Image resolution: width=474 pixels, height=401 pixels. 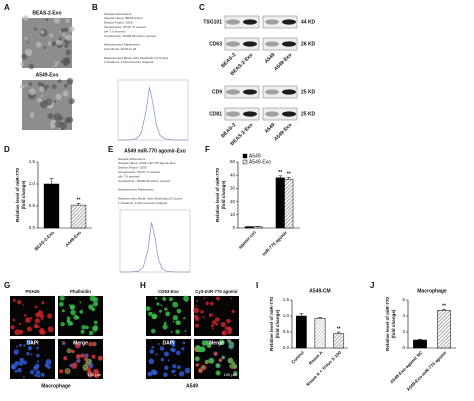 I want to click on y-tick-label: 0, so click(x=403, y=347).